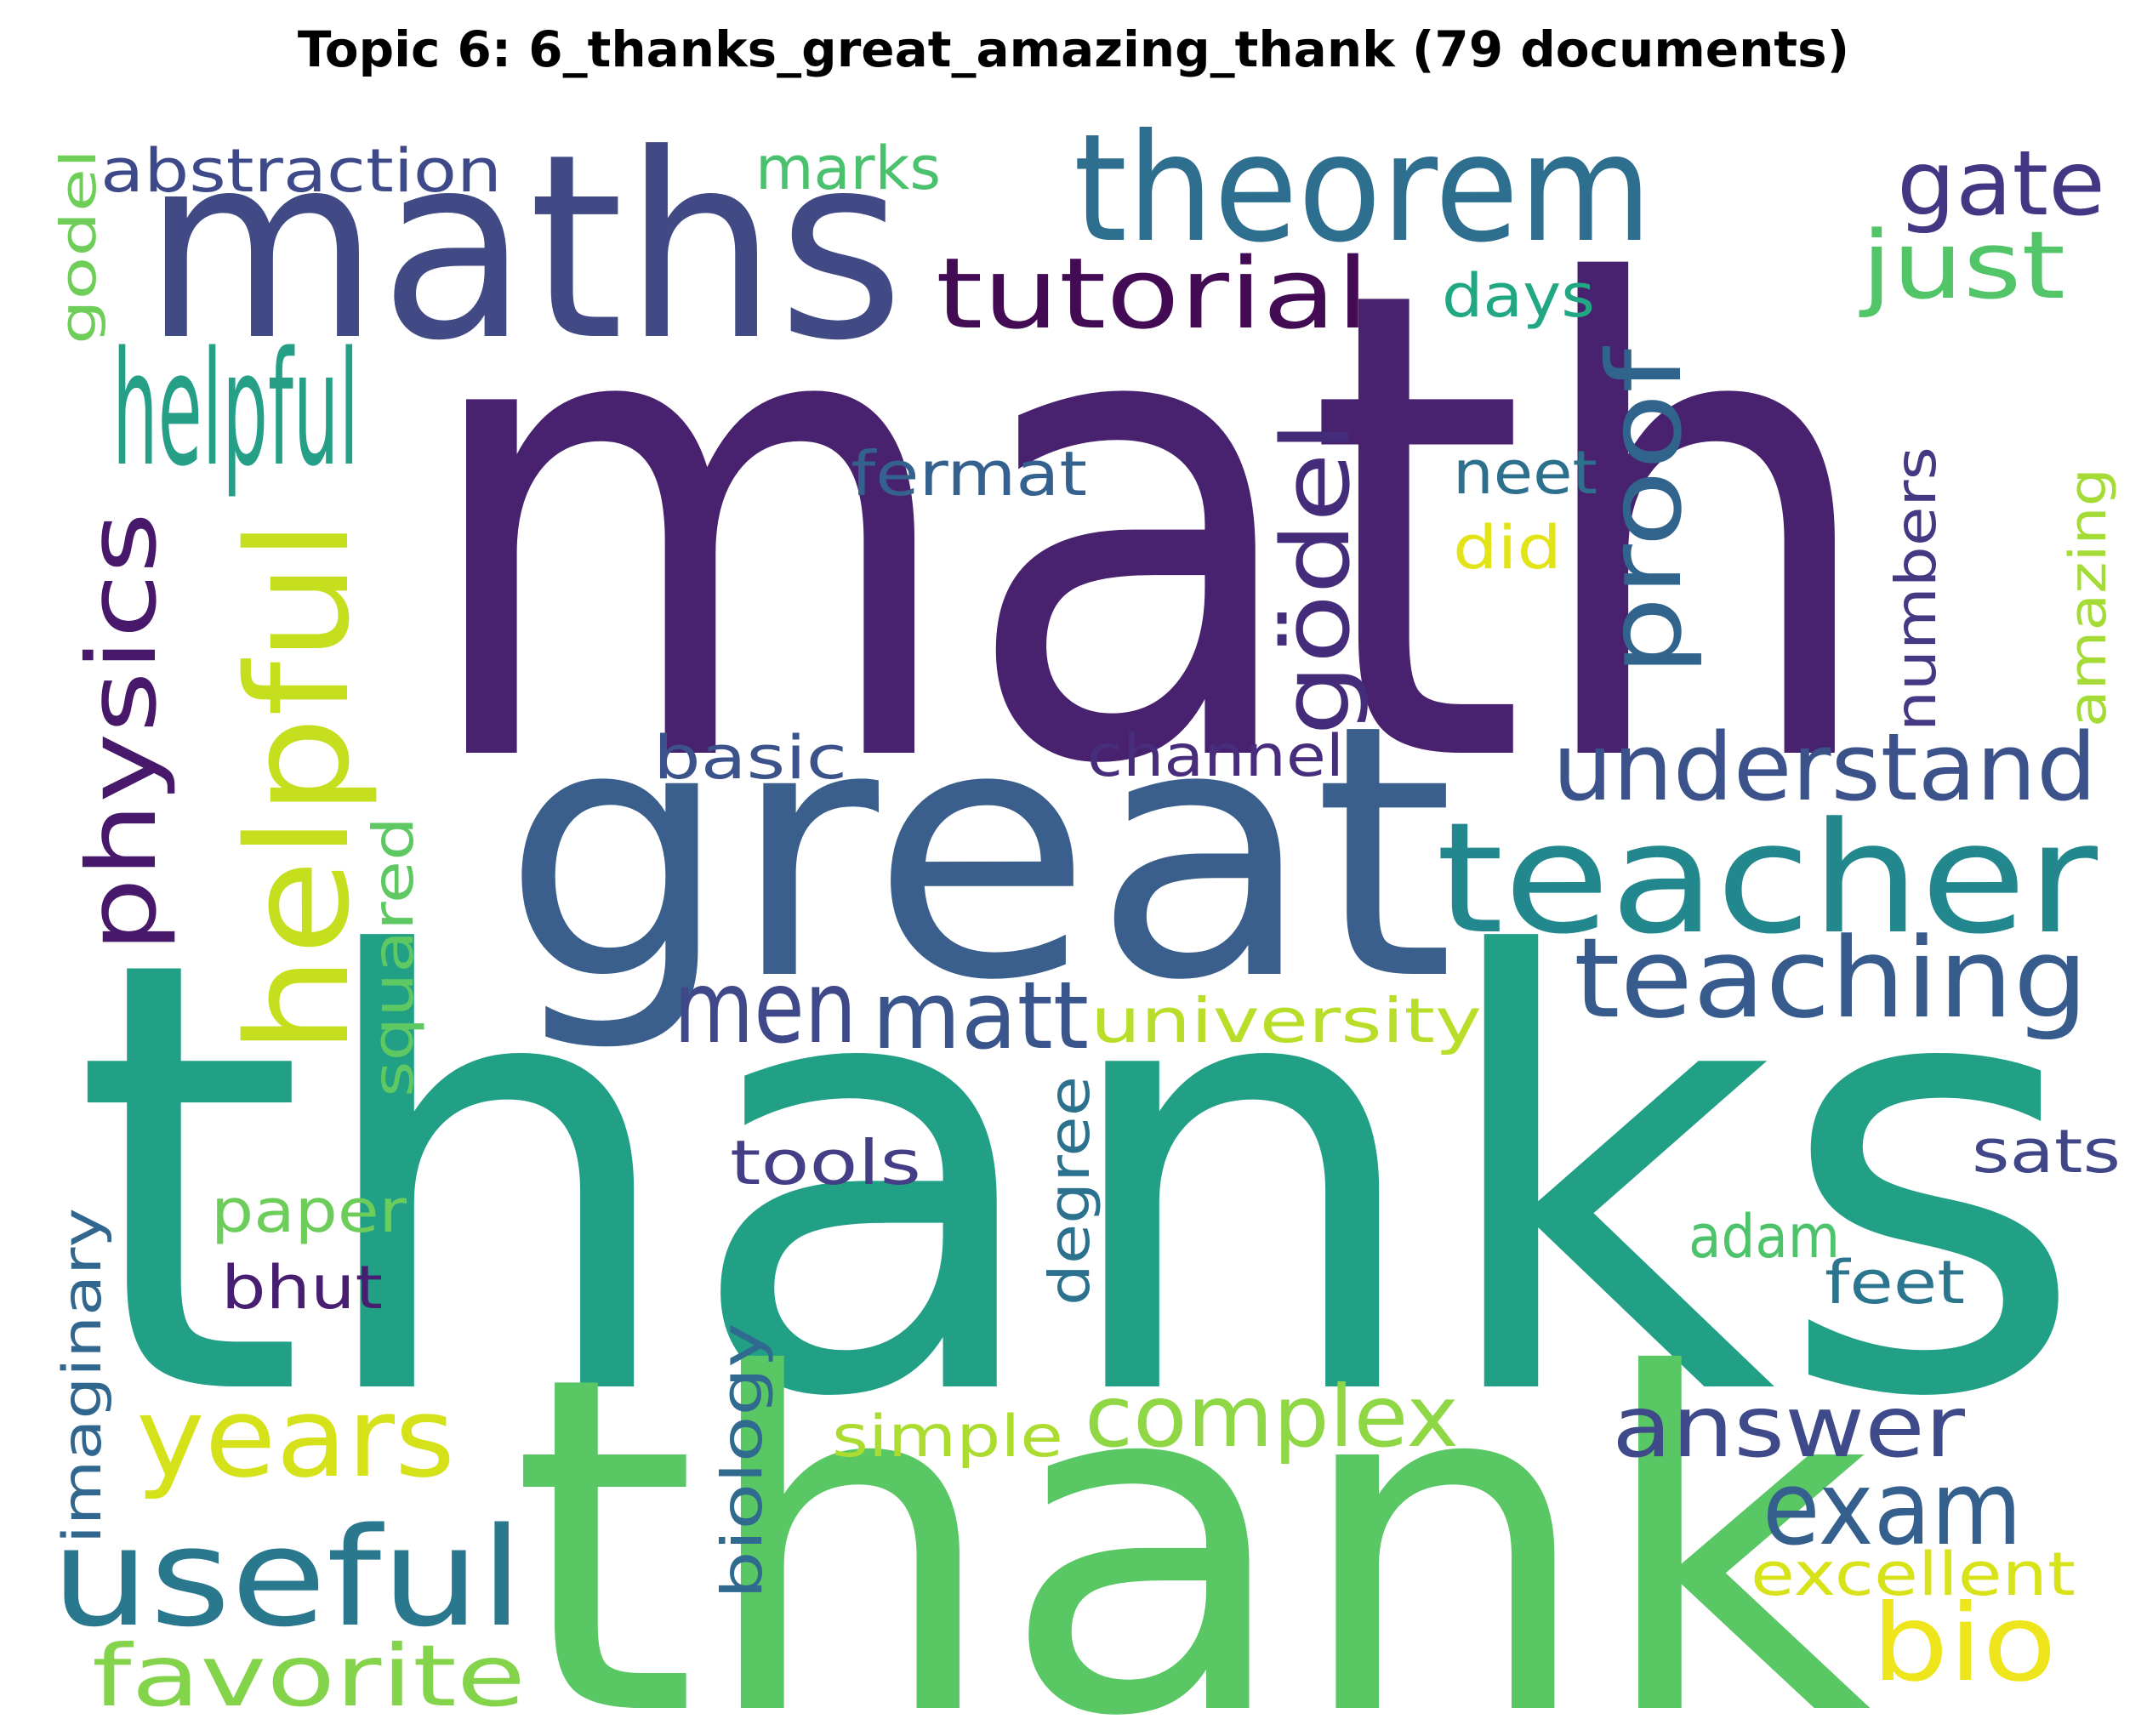 Image resolution: width=2147 pixels, height=1736 pixels. What do you see at coordinates (2001, 184) in the screenshot?
I see `word-gate: gate` at bounding box center [2001, 184].